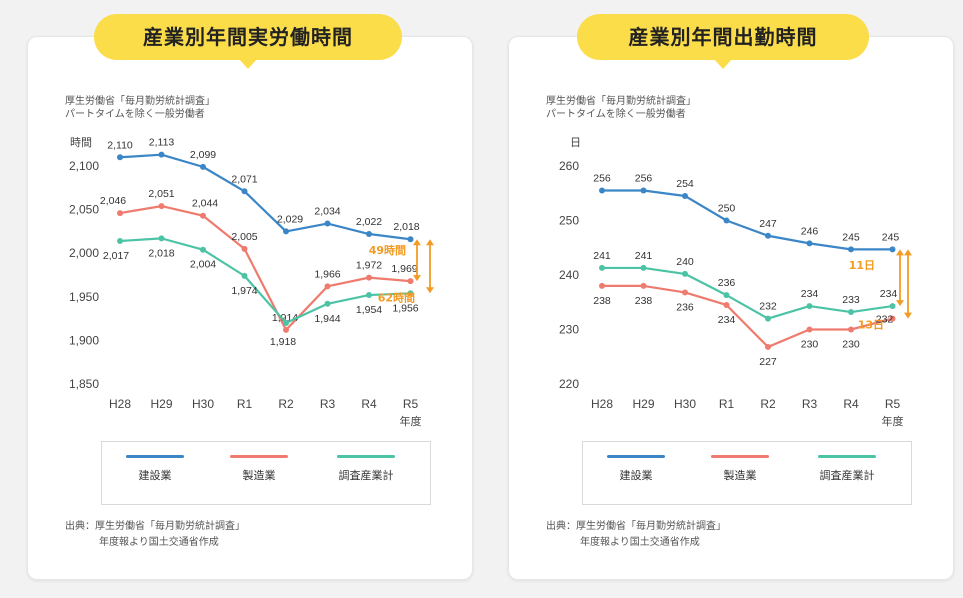 This screenshot has width=963, height=598. What do you see at coordinates (871, 325) in the screenshot?
I see `gap-annotation-label: 13日` at bounding box center [871, 325].